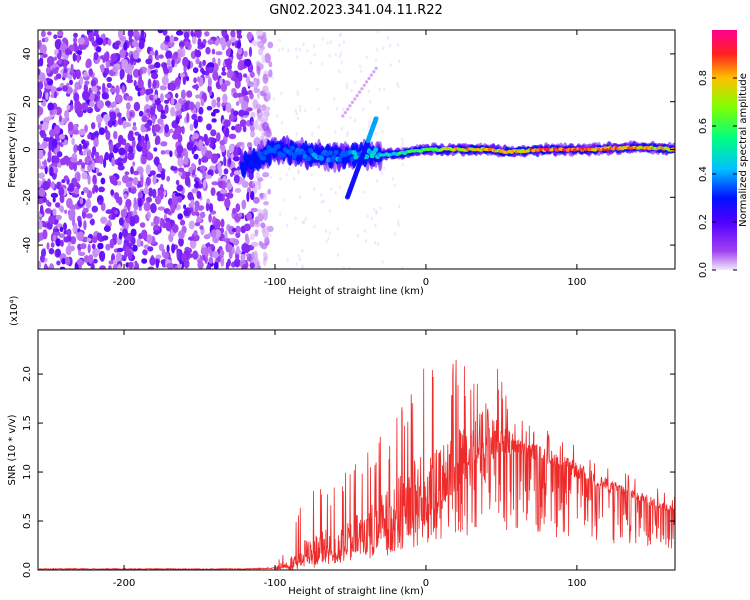  What do you see at coordinates (717, 174) in the screenshot?
I see `colorbar-ticks: 0.0 0.2 0.4 0.6 0.8` at bounding box center [717, 174].